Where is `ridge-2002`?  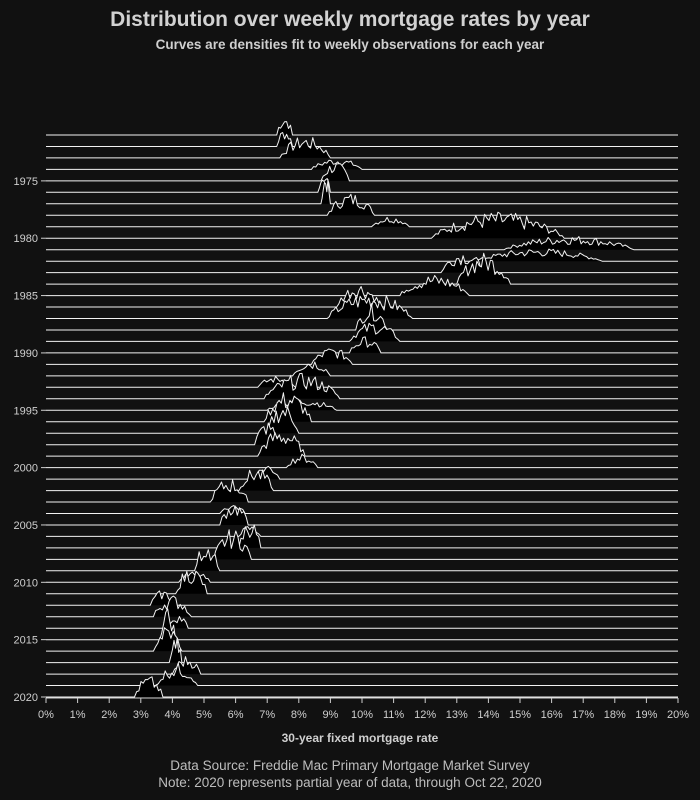 ridge-2002 is located at coordinates (362, 480).